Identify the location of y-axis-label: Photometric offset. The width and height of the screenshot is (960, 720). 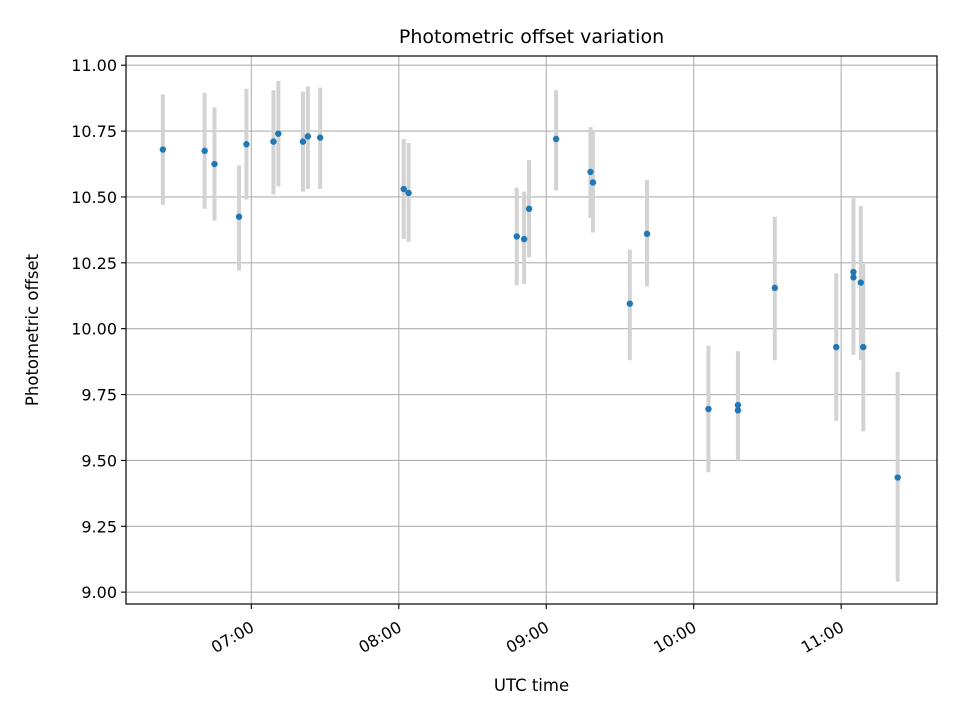
(32, 329).